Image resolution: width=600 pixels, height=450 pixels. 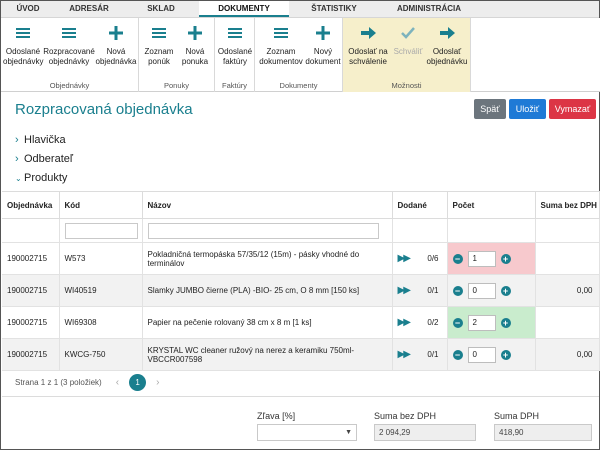 What do you see at coordinates (69, 44) in the screenshot?
I see `received-orders-button: Rozpracované objednávky` at bounding box center [69, 44].